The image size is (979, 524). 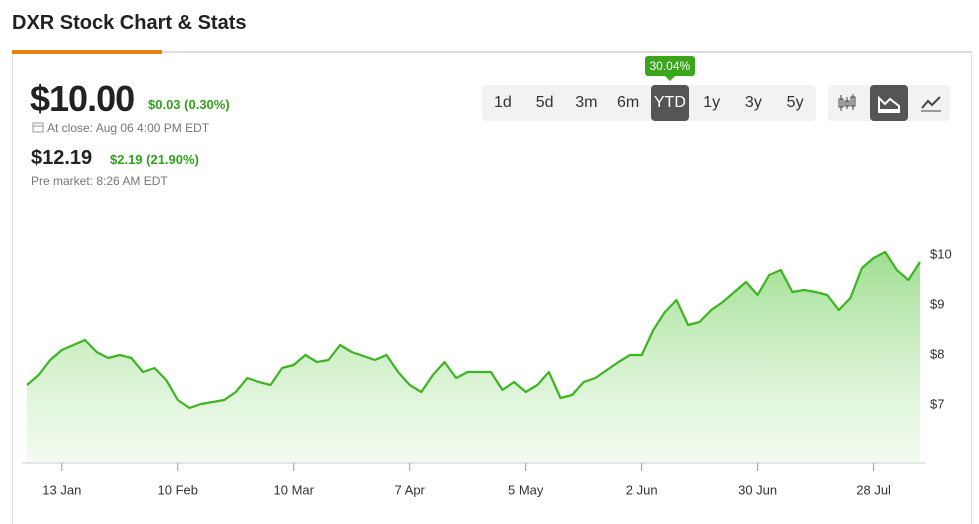 I want to click on y-tick-label: $8, so click(x=937, y=353).